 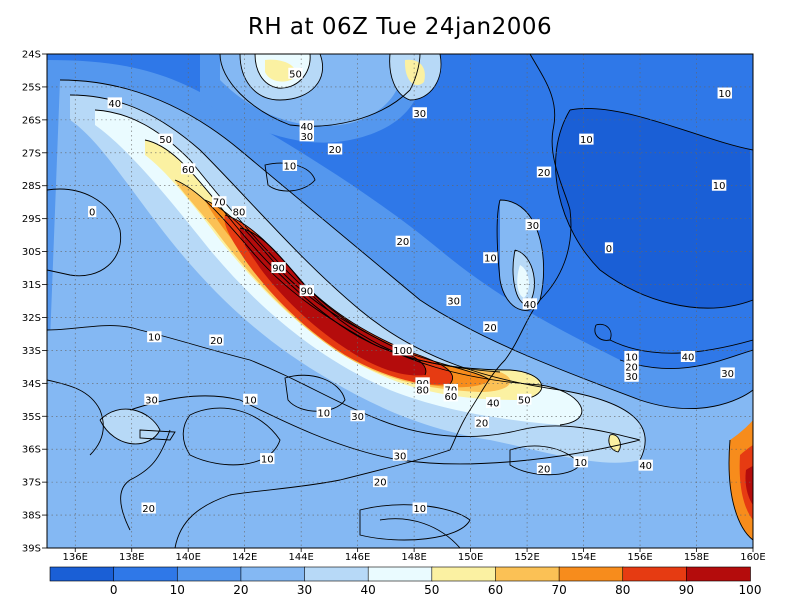 What do you see at coordinates (31, 153) in the screenshot?
I see `lat-tick-label: 27S` at bounding box center [31, 153].